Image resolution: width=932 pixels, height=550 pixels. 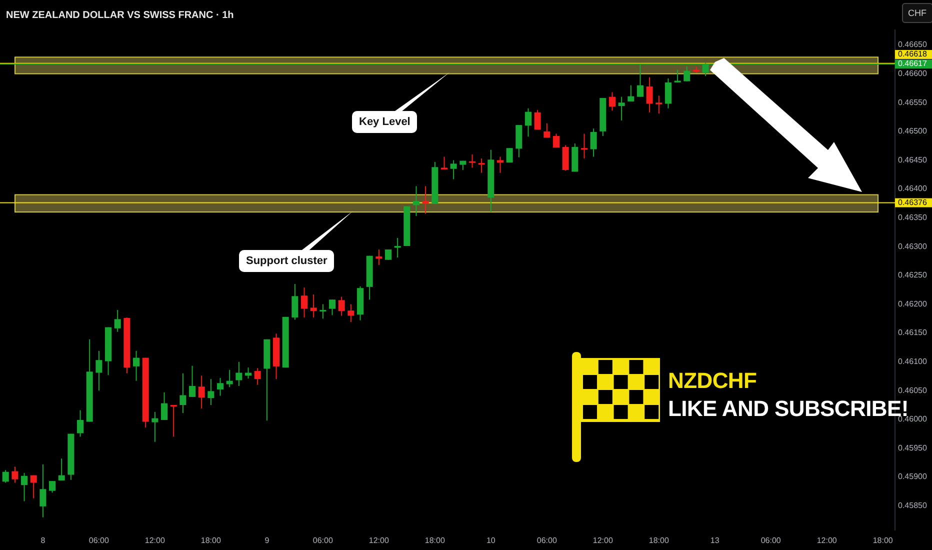 What do you see at coordinates (913, 203) in the screenshot?
I see `ref-line-label: 0.46376` at bounding box center [913, 203].